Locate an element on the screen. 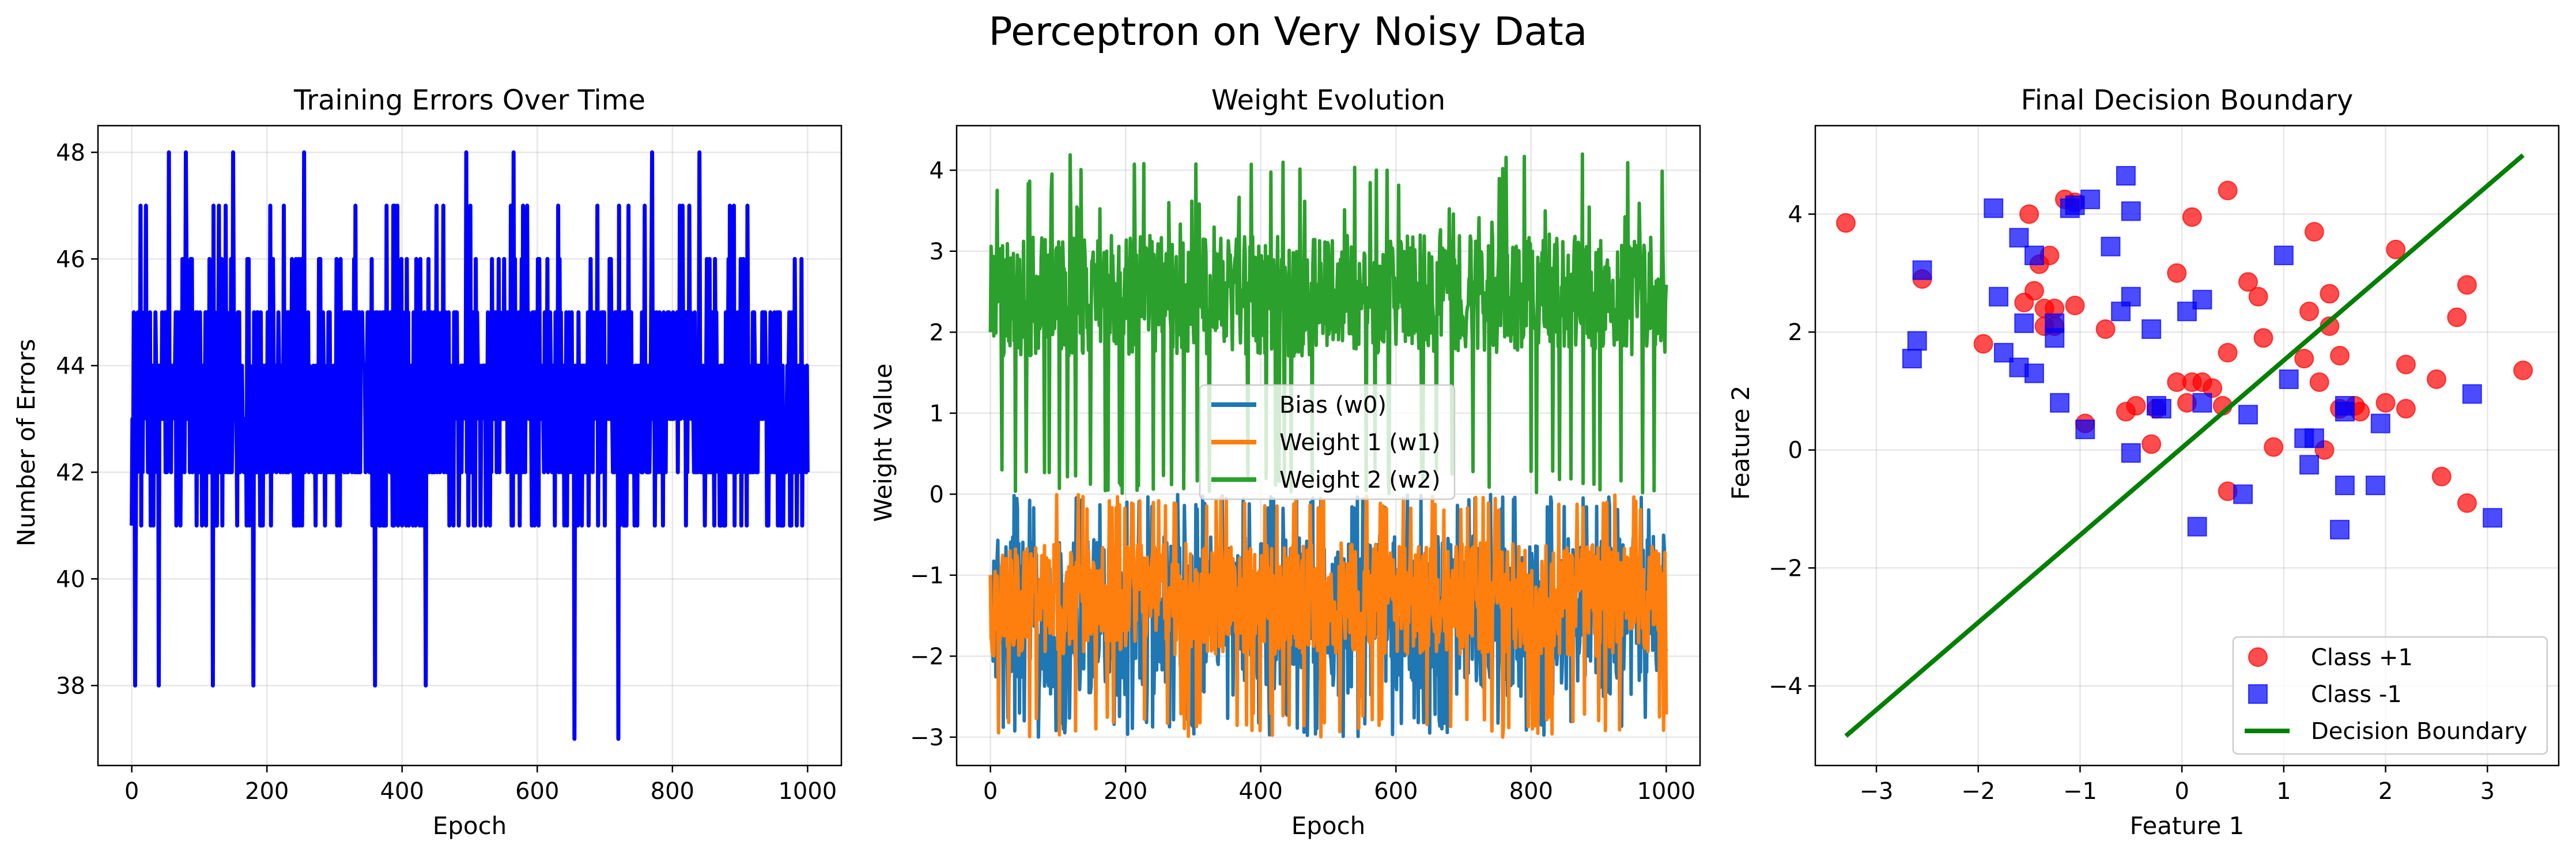 This screenshot has width=2576, height=856. decision-boundary-legend-box is located at coordinates (2390, 695).